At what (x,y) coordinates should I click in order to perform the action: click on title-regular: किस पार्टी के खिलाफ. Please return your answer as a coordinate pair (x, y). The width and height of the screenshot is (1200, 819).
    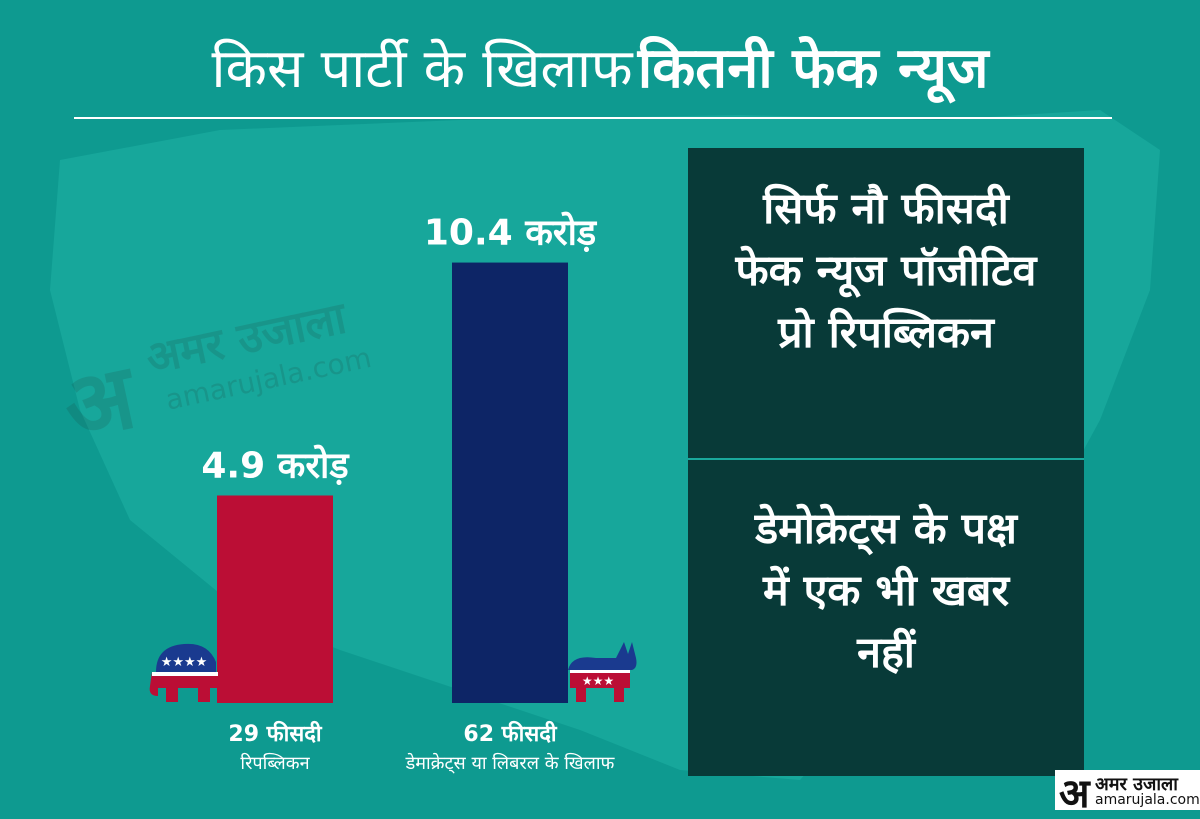
    Looking at the image, I should click on (422, 68).